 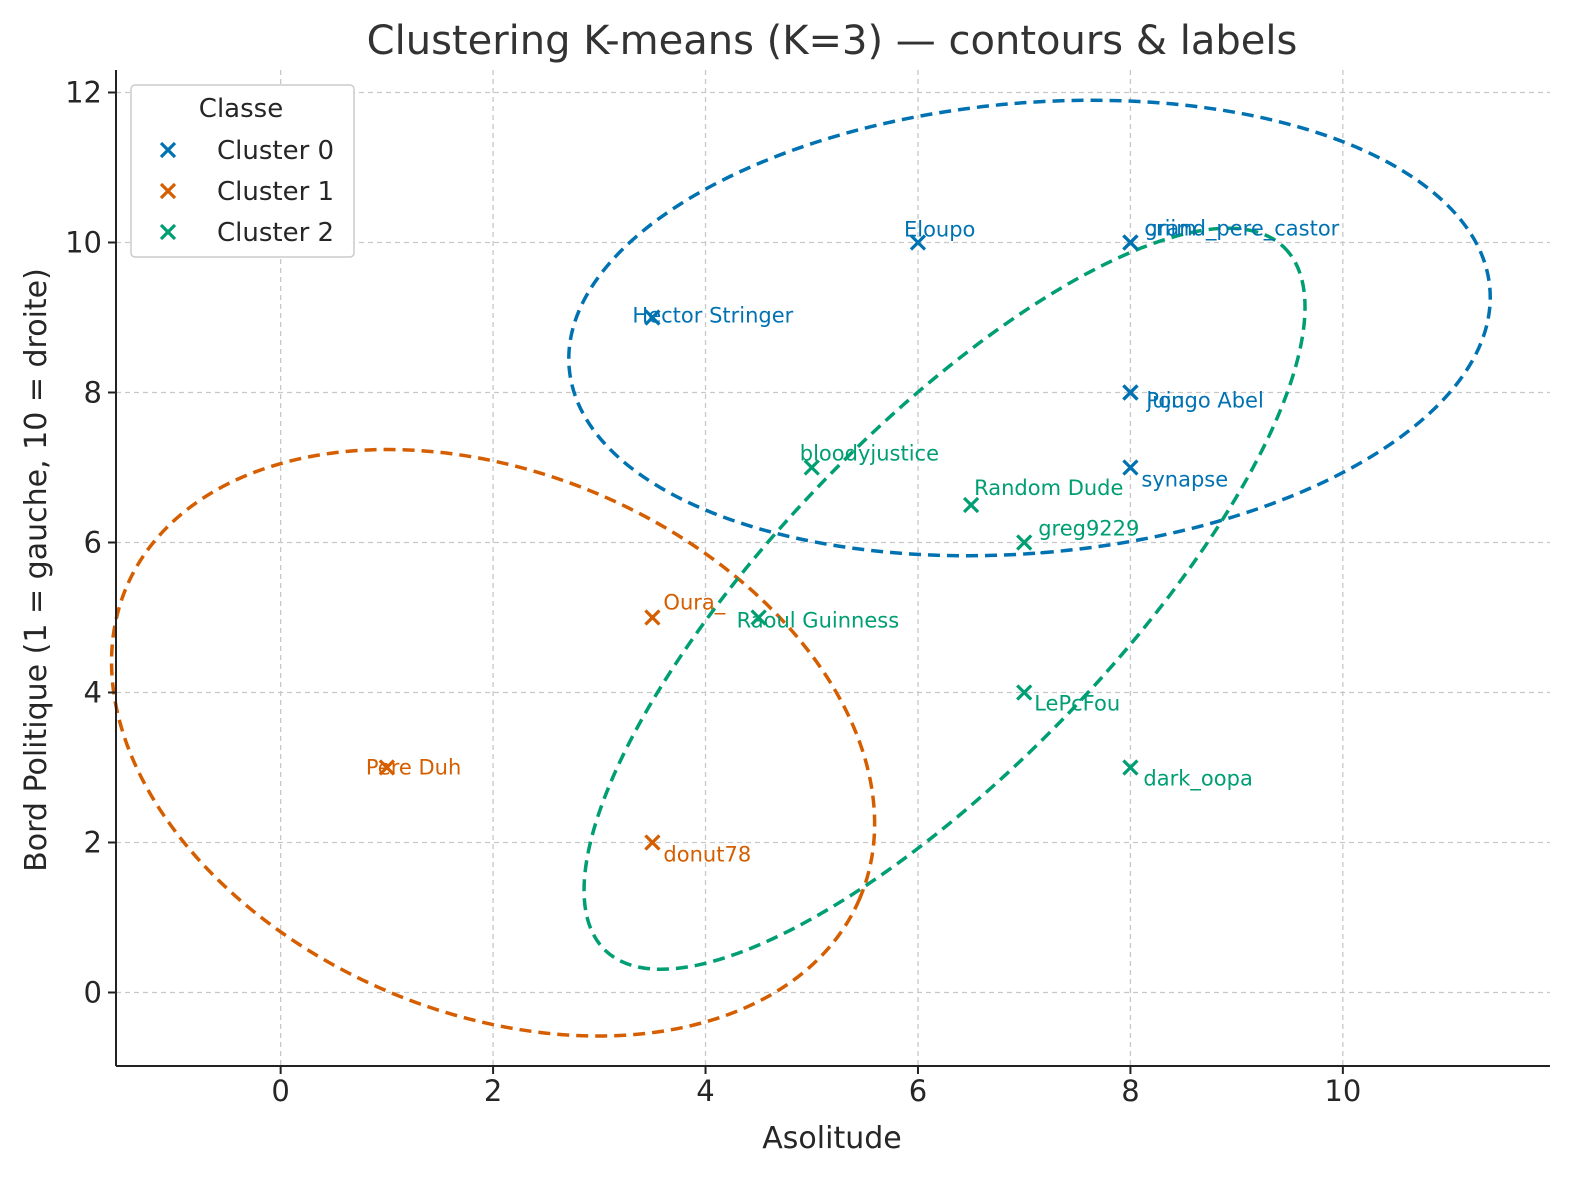 I want to click on y-tick-label: 10, so click(x=83, y=243).